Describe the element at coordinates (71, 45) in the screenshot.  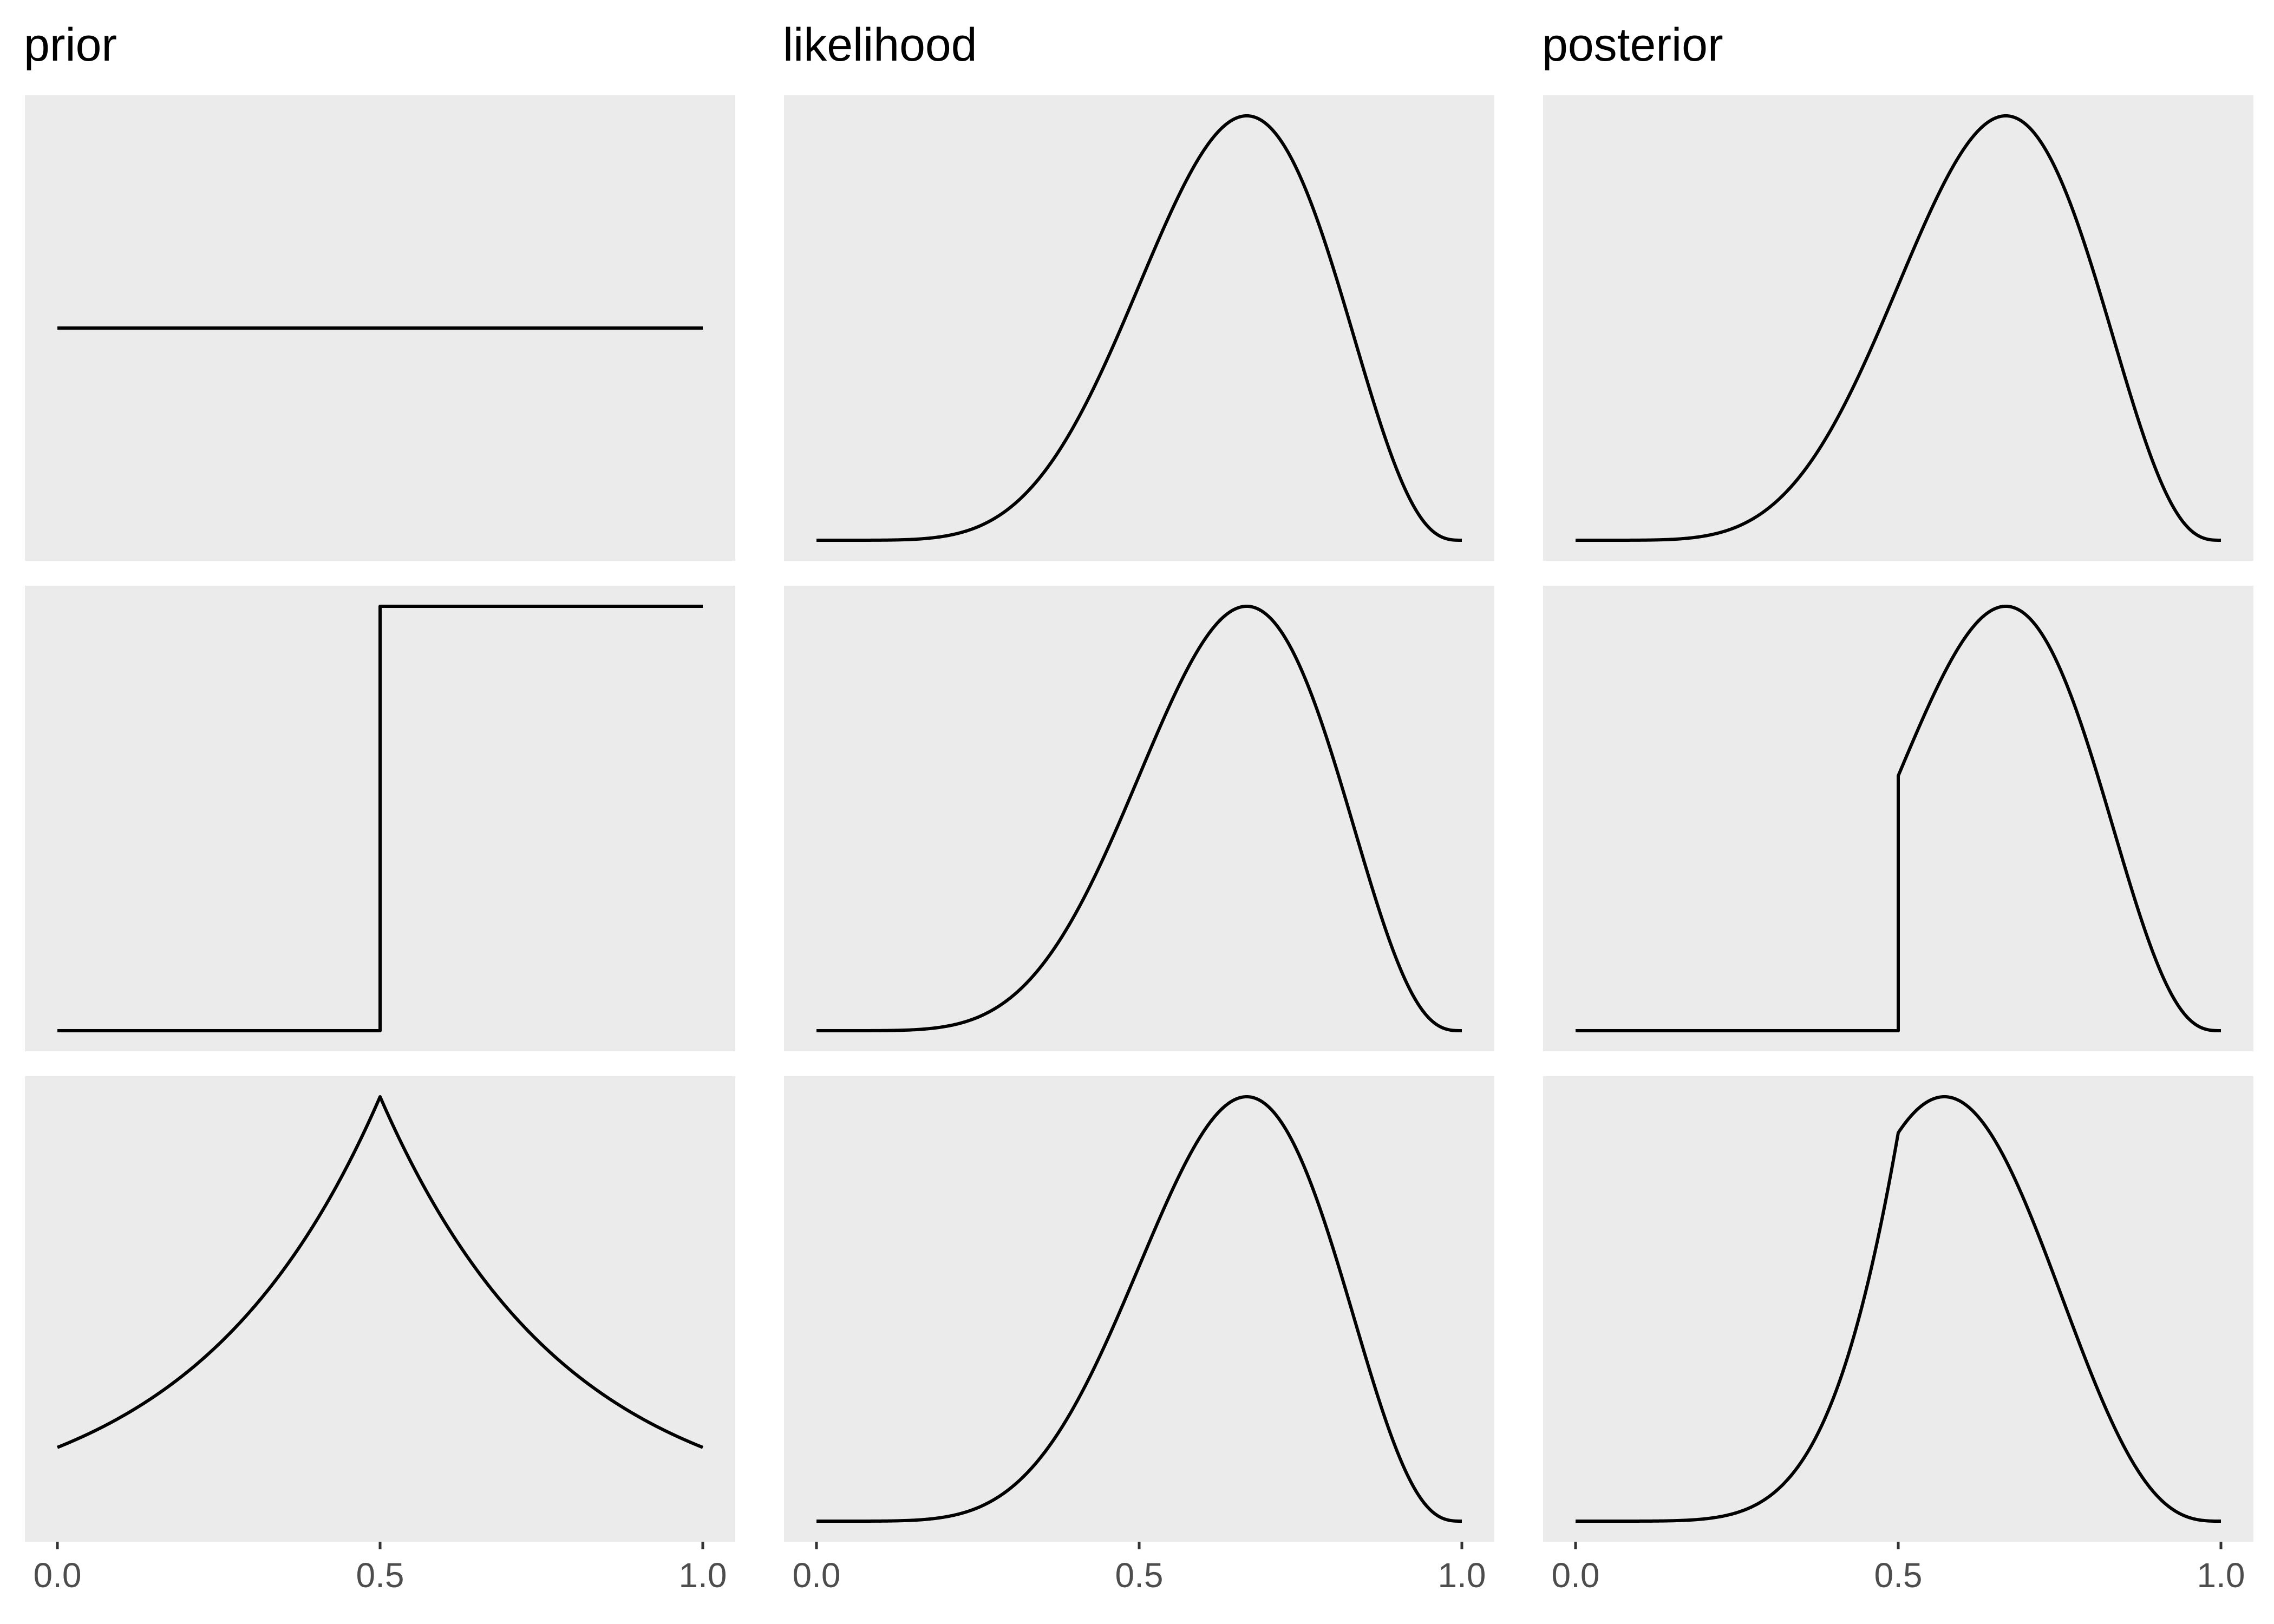
I see `column-title-prior: prior` at that location.